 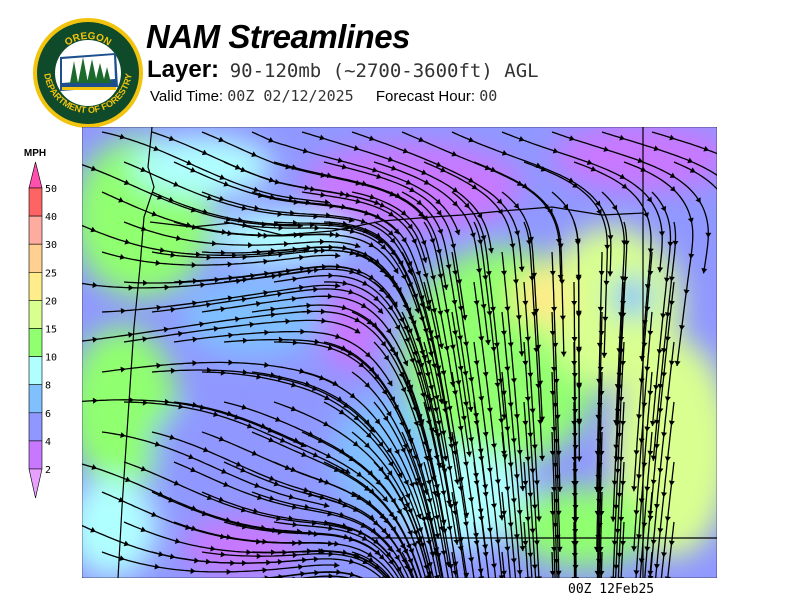 I want to click on legend-tick-label: 10, so click(x=51, y=358).